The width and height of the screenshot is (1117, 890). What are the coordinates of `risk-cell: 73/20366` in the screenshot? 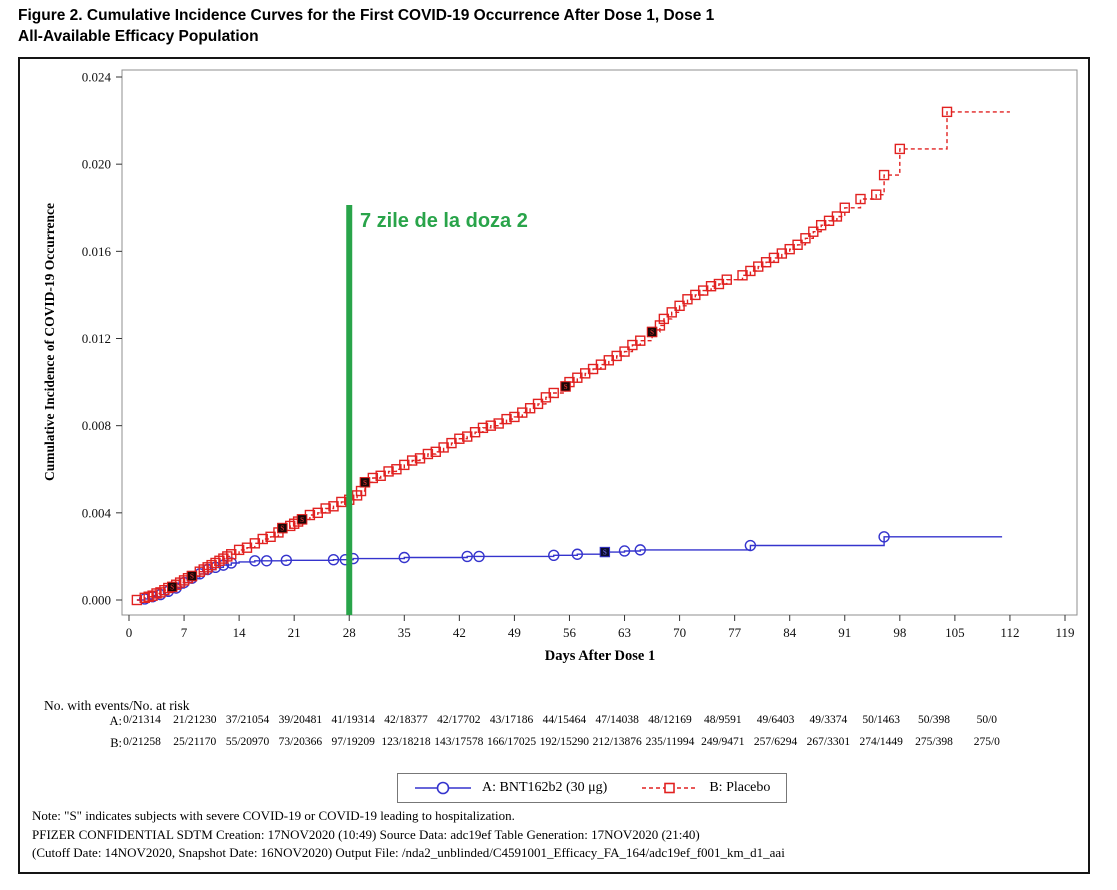 It's located at (300, 742).